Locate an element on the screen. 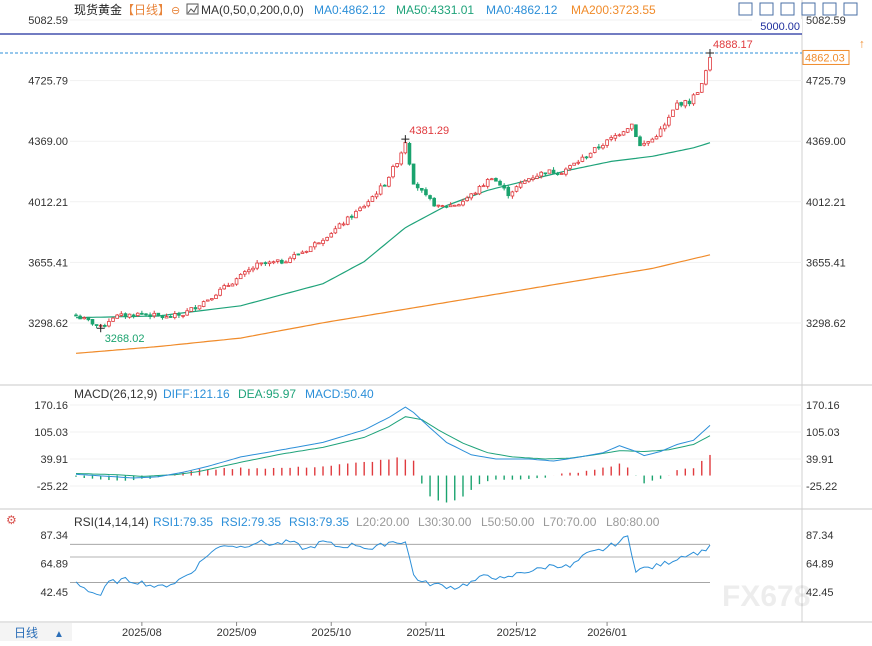 Image resolution: width=872 pixels, height=646 pixels. rsi-l80: L80:80.00 is located at coordinates (633, 522).